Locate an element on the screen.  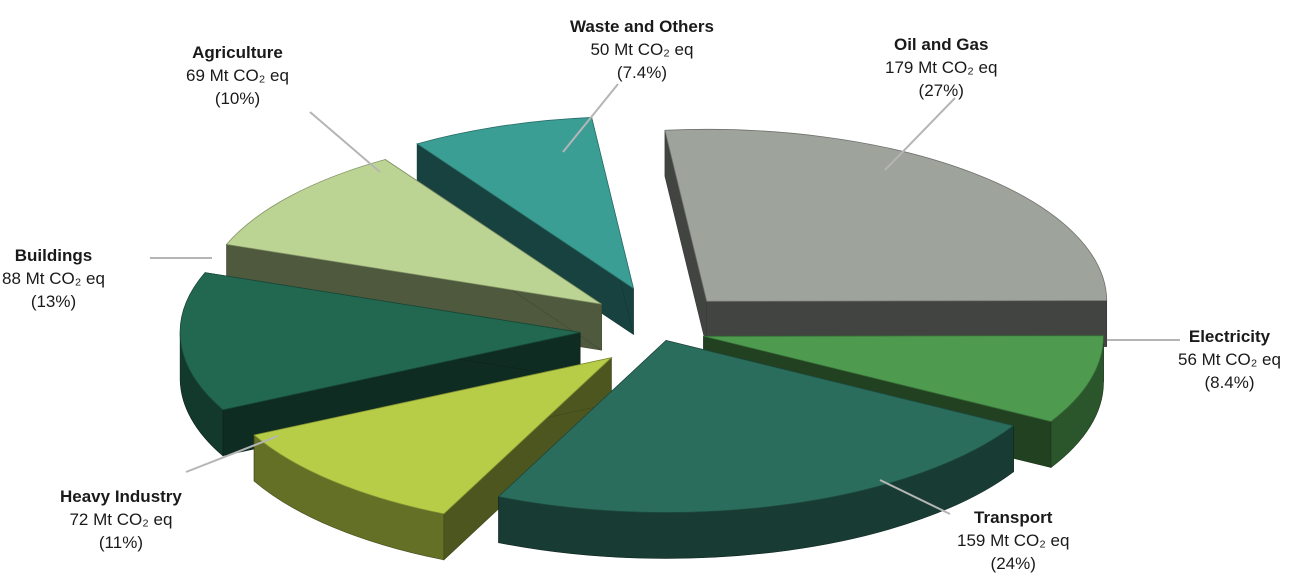
slice-value: 72 Mt CO₂ eq is located at coordinates (121, 519).